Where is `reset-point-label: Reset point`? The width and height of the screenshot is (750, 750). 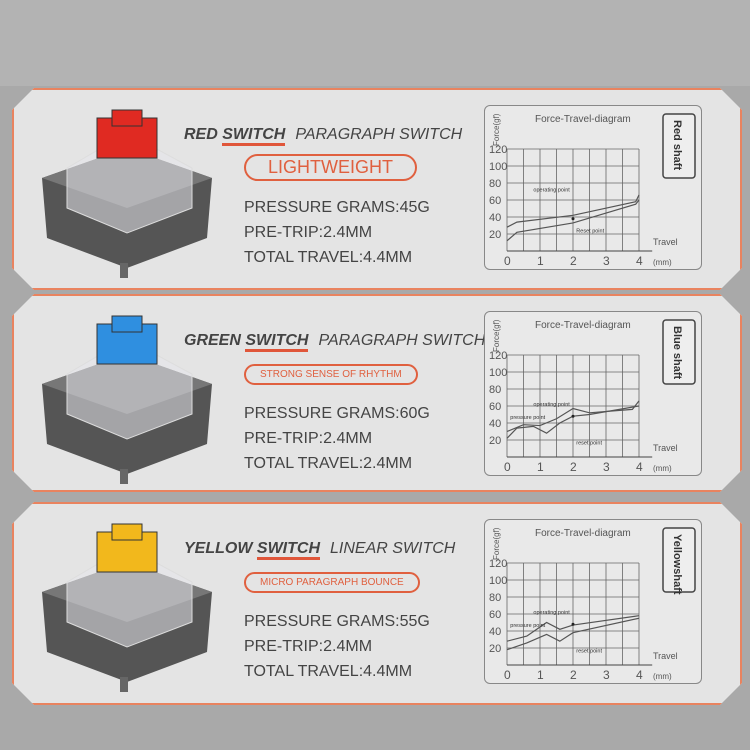 reset-point-label: Reset point is located at coordinates (590, 231).